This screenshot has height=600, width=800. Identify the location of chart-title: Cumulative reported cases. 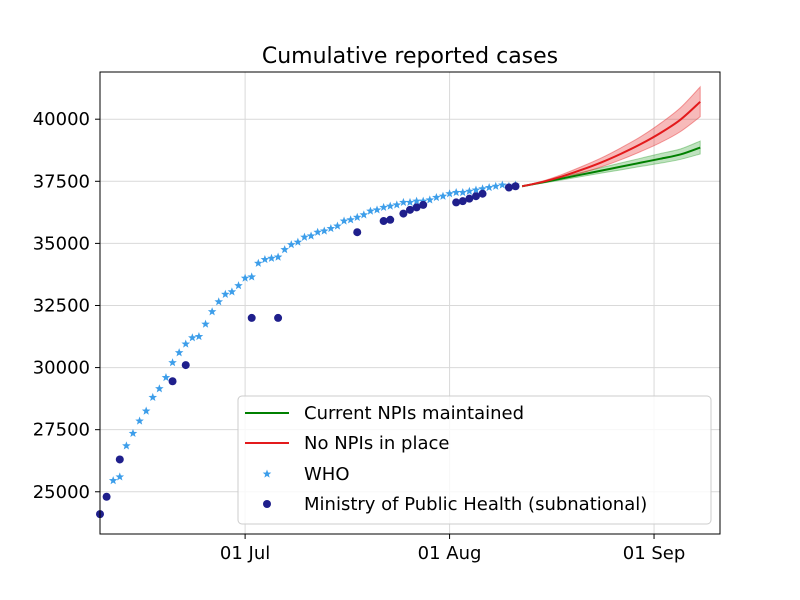
(410, 56).